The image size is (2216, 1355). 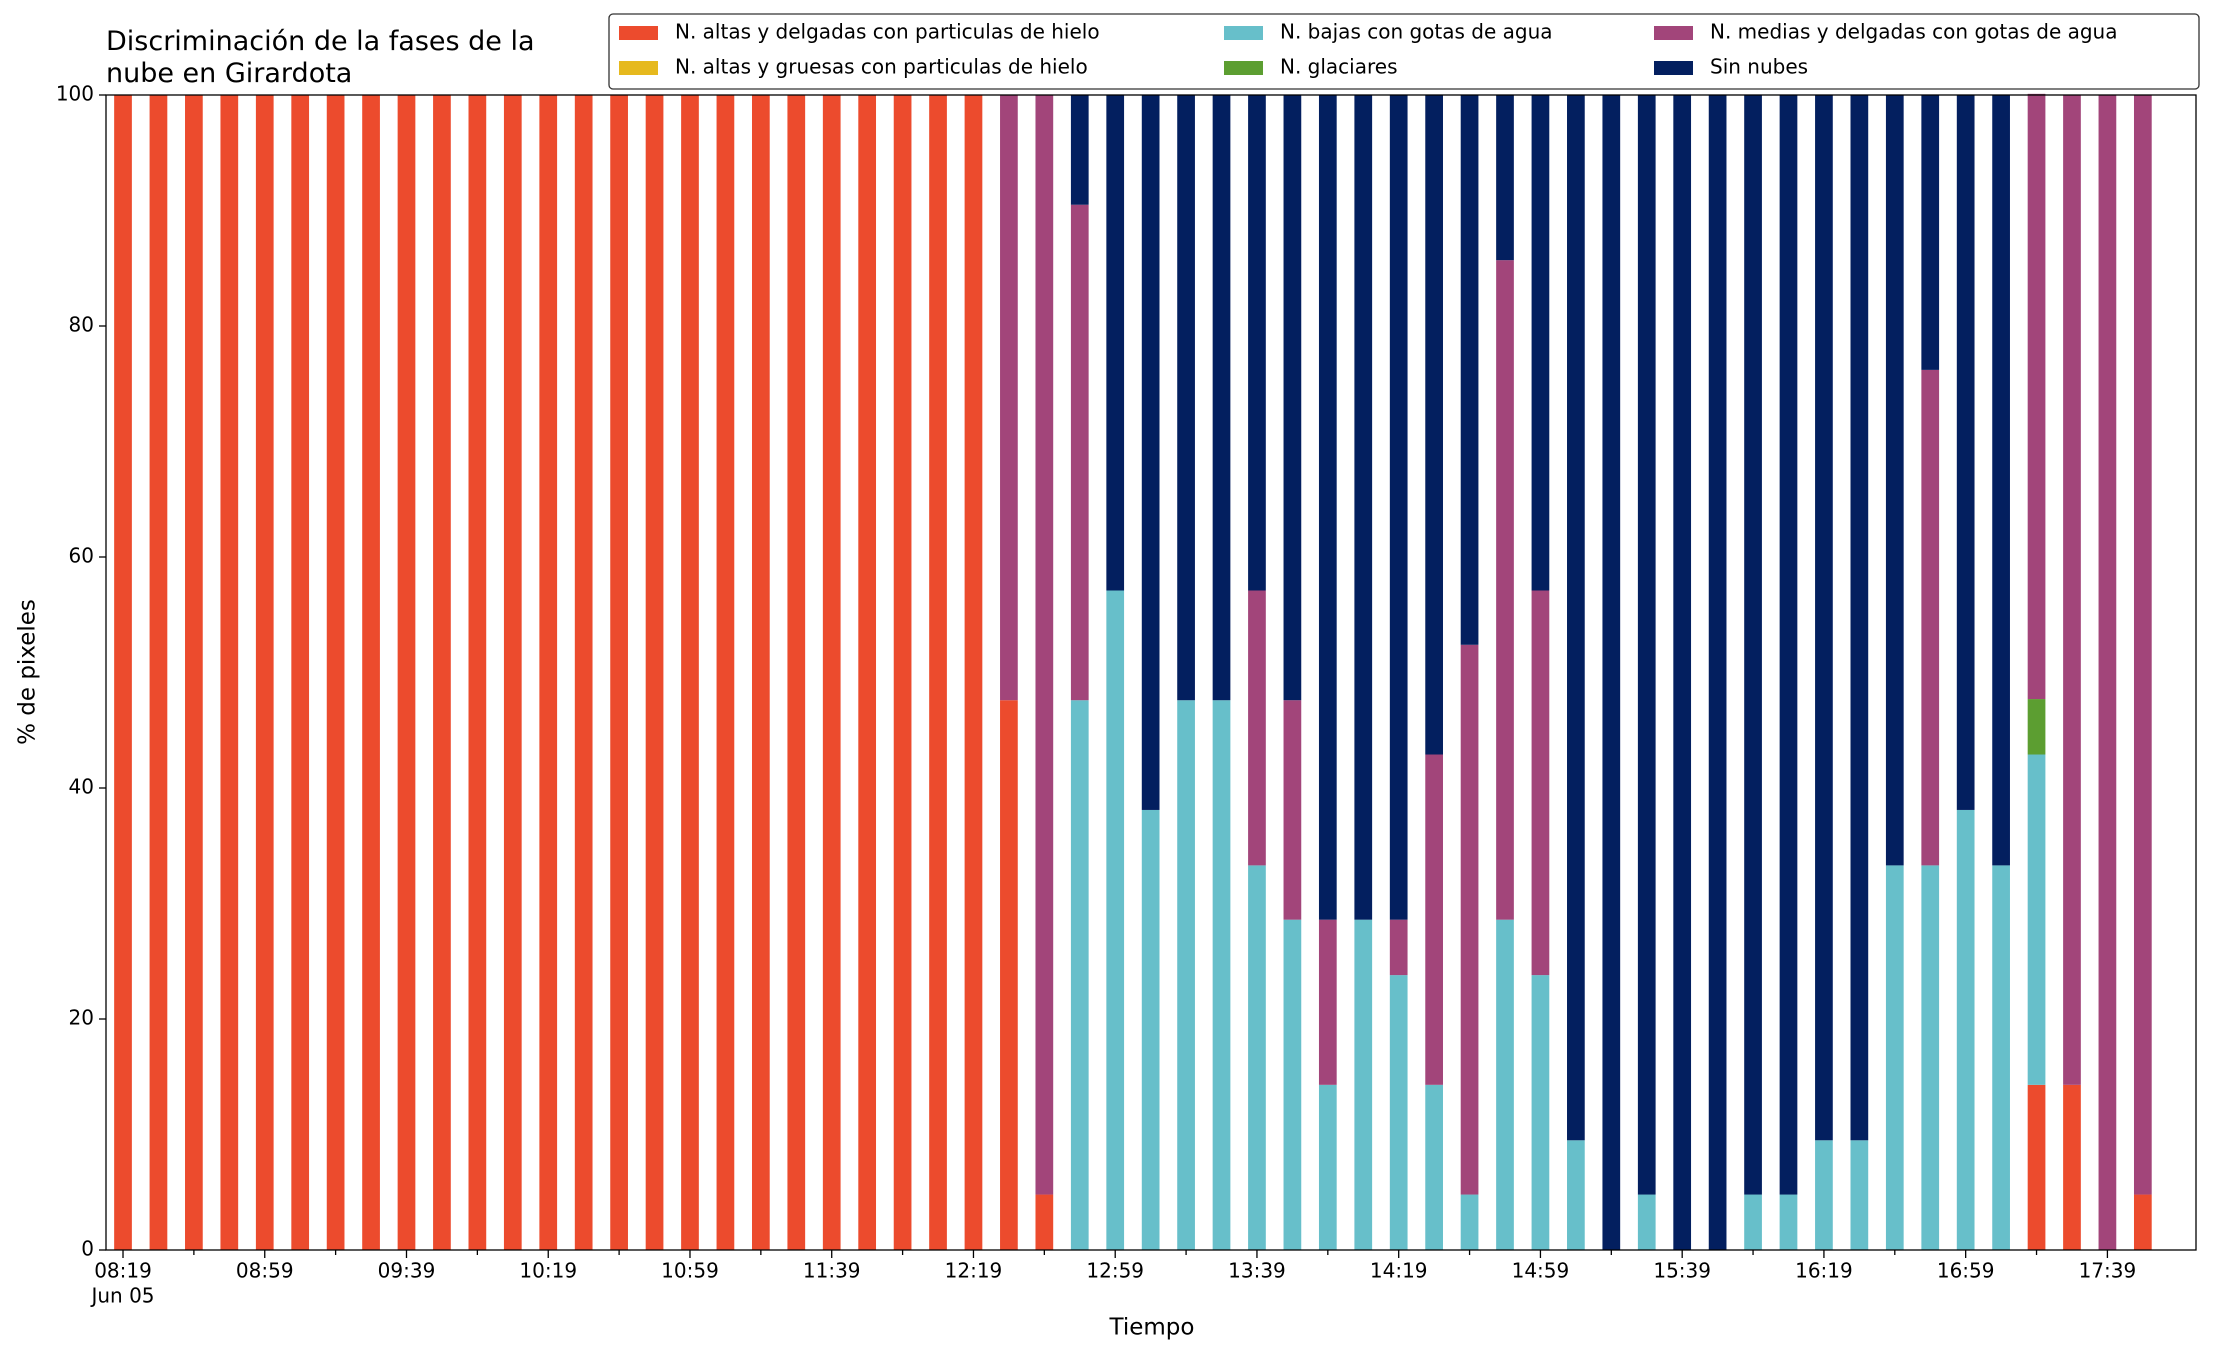 I want to click on x-tick-label: 15:39, so click(x=1682, y=1271).